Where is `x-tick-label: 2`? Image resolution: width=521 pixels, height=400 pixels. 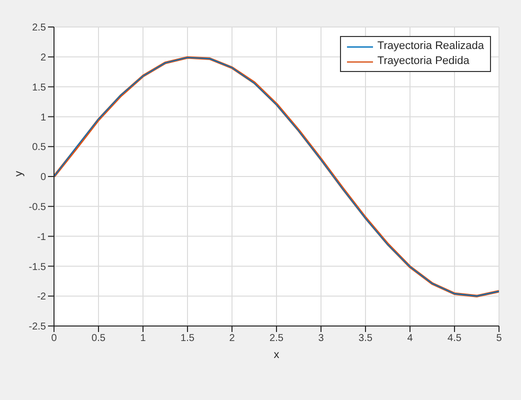
x-tick-label: 2 is located at coordinates (232, 338).